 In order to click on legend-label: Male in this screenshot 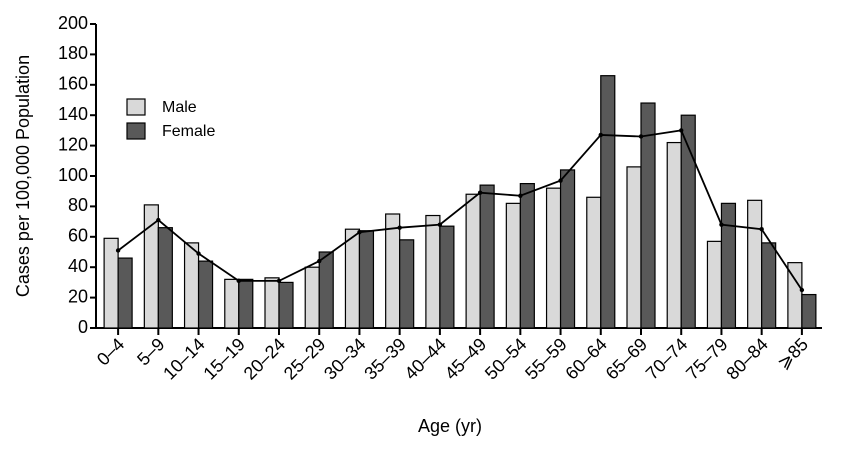, I will do `click(179, 107)`.